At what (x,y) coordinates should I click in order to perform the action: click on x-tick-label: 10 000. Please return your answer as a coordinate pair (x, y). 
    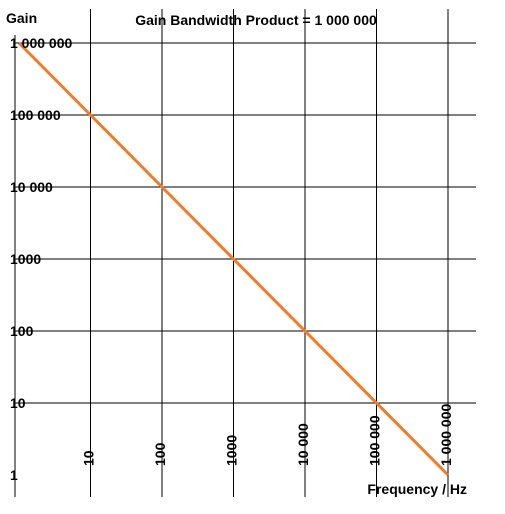
    Looking at the image, I should click on (303, 444).